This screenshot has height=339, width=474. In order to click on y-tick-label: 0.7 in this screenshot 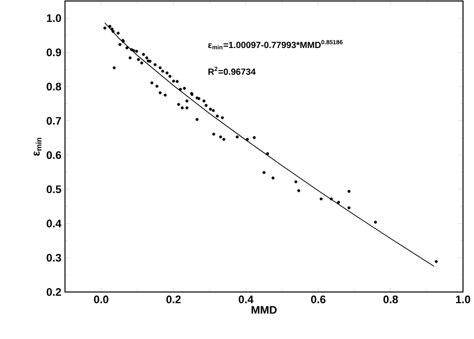, I will do `click(53, 120)`.